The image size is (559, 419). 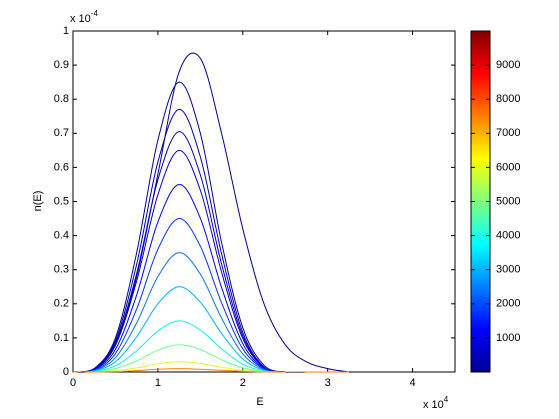 I want to click on y-tick-label: 0.2, so click(x=61, y=304).